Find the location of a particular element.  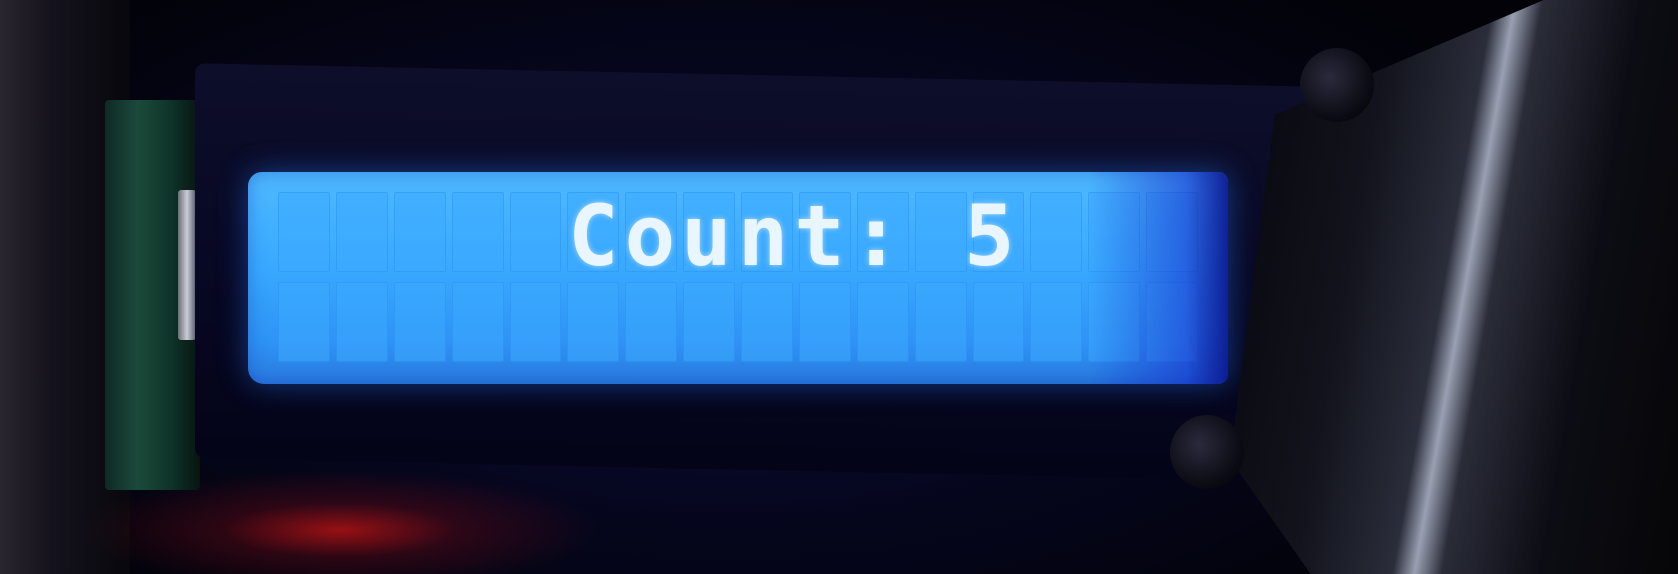

pcb-header-pin is located at coordinates (187, 265).